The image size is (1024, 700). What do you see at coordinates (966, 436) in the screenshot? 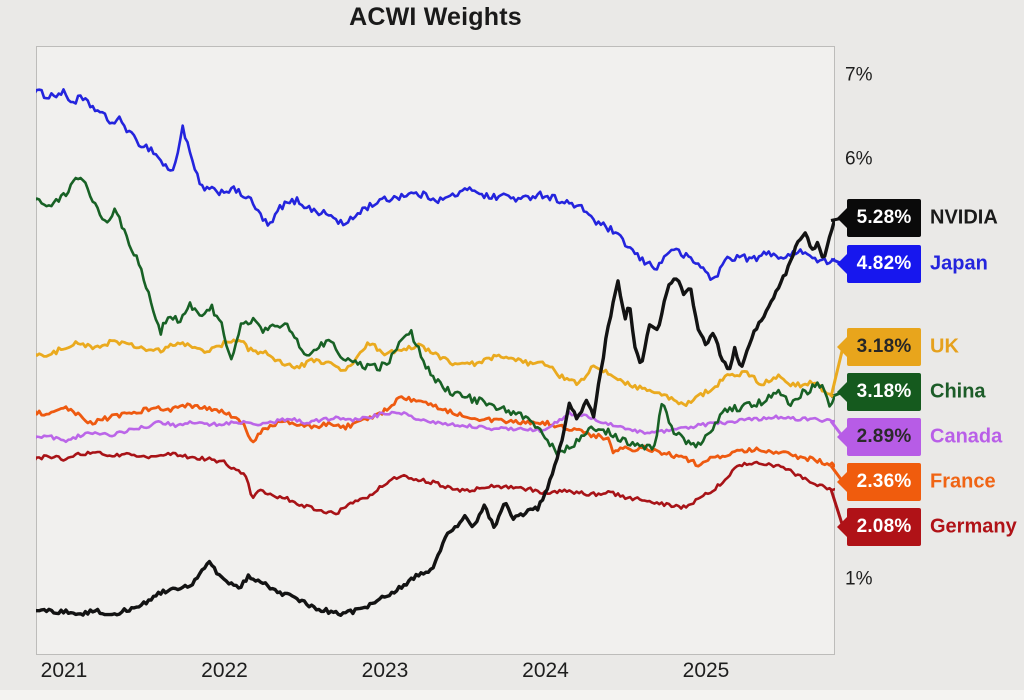
I see `series-label-canada: Canada` at bounding box center [966, 436].